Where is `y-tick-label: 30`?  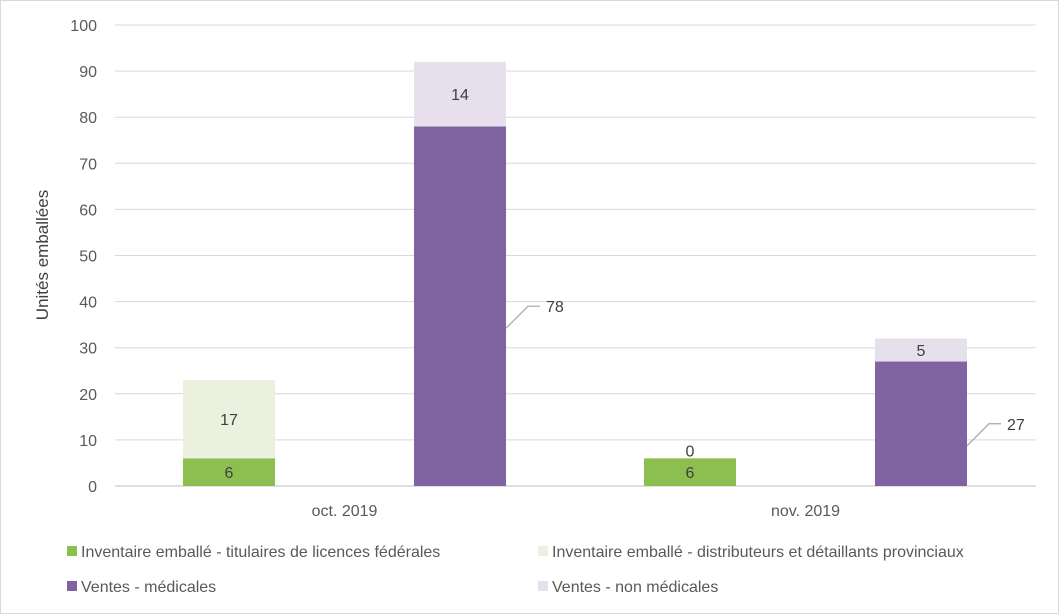
y-tick-label: 30 is located at coordinates (88, 349).